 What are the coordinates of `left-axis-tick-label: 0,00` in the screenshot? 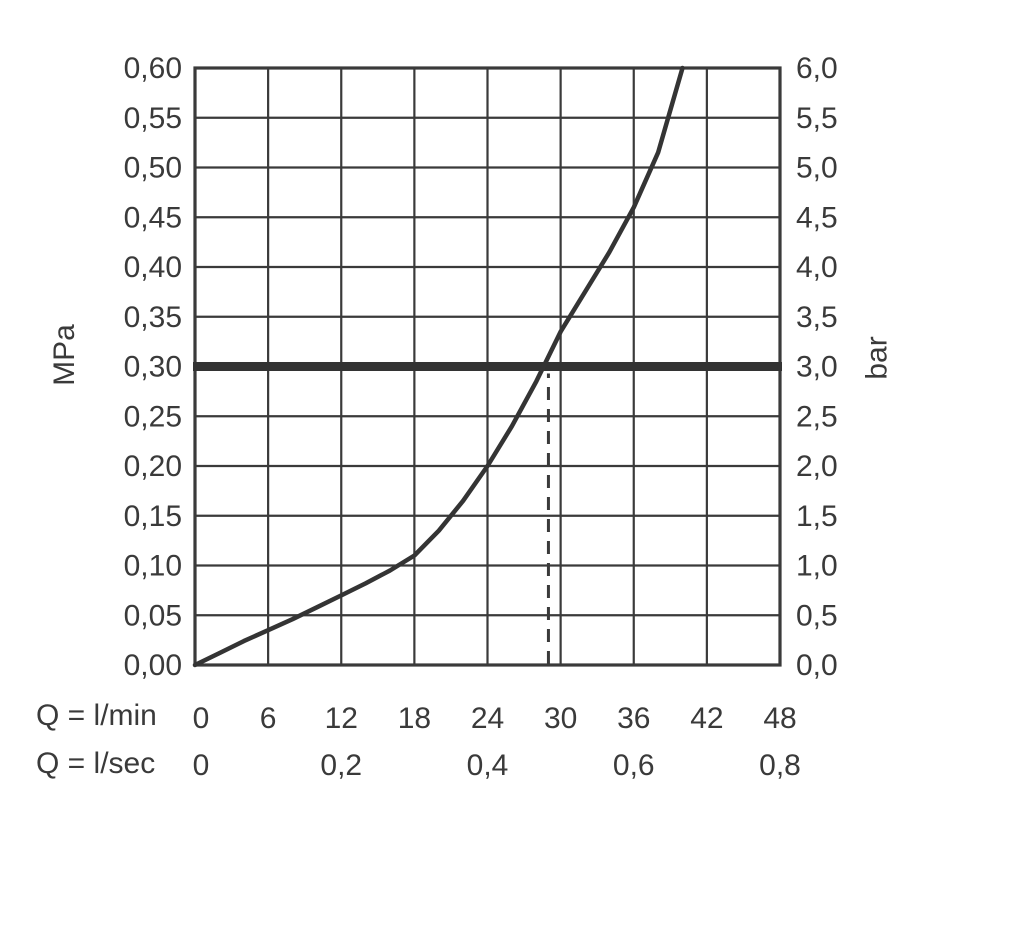 It's located at (153, 665).